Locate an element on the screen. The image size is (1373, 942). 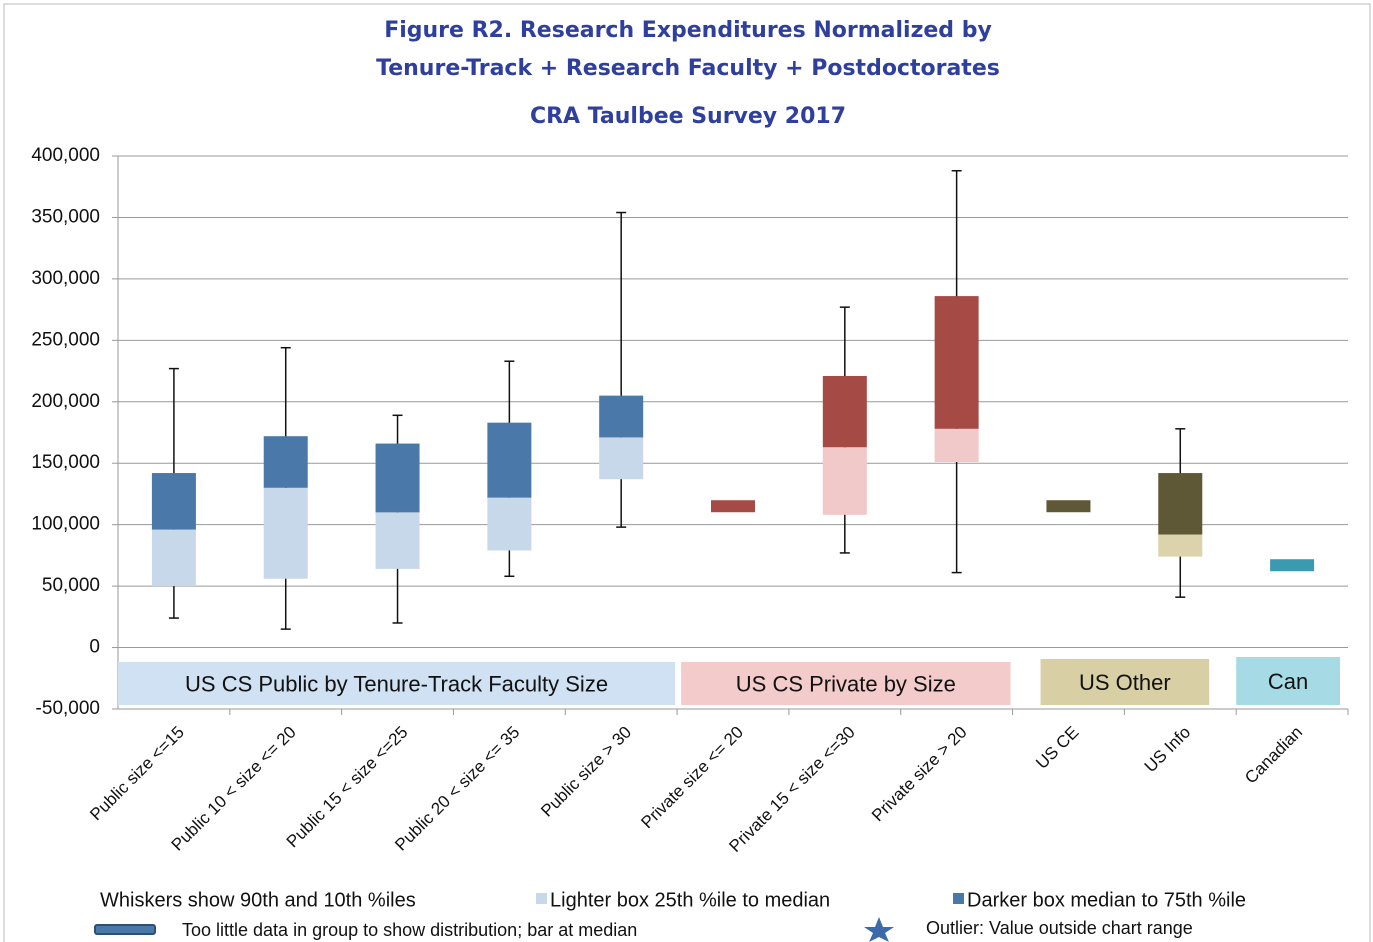
y-tick-label: 300,000 is located at coordinates (65, 278).